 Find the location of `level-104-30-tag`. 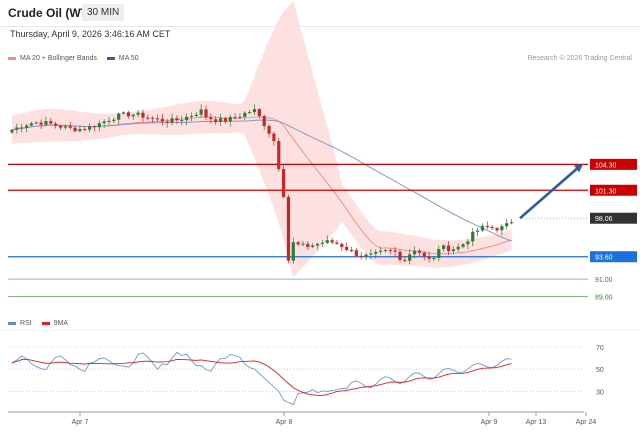

level-104-30-tag is located at coordinates (613, 164).